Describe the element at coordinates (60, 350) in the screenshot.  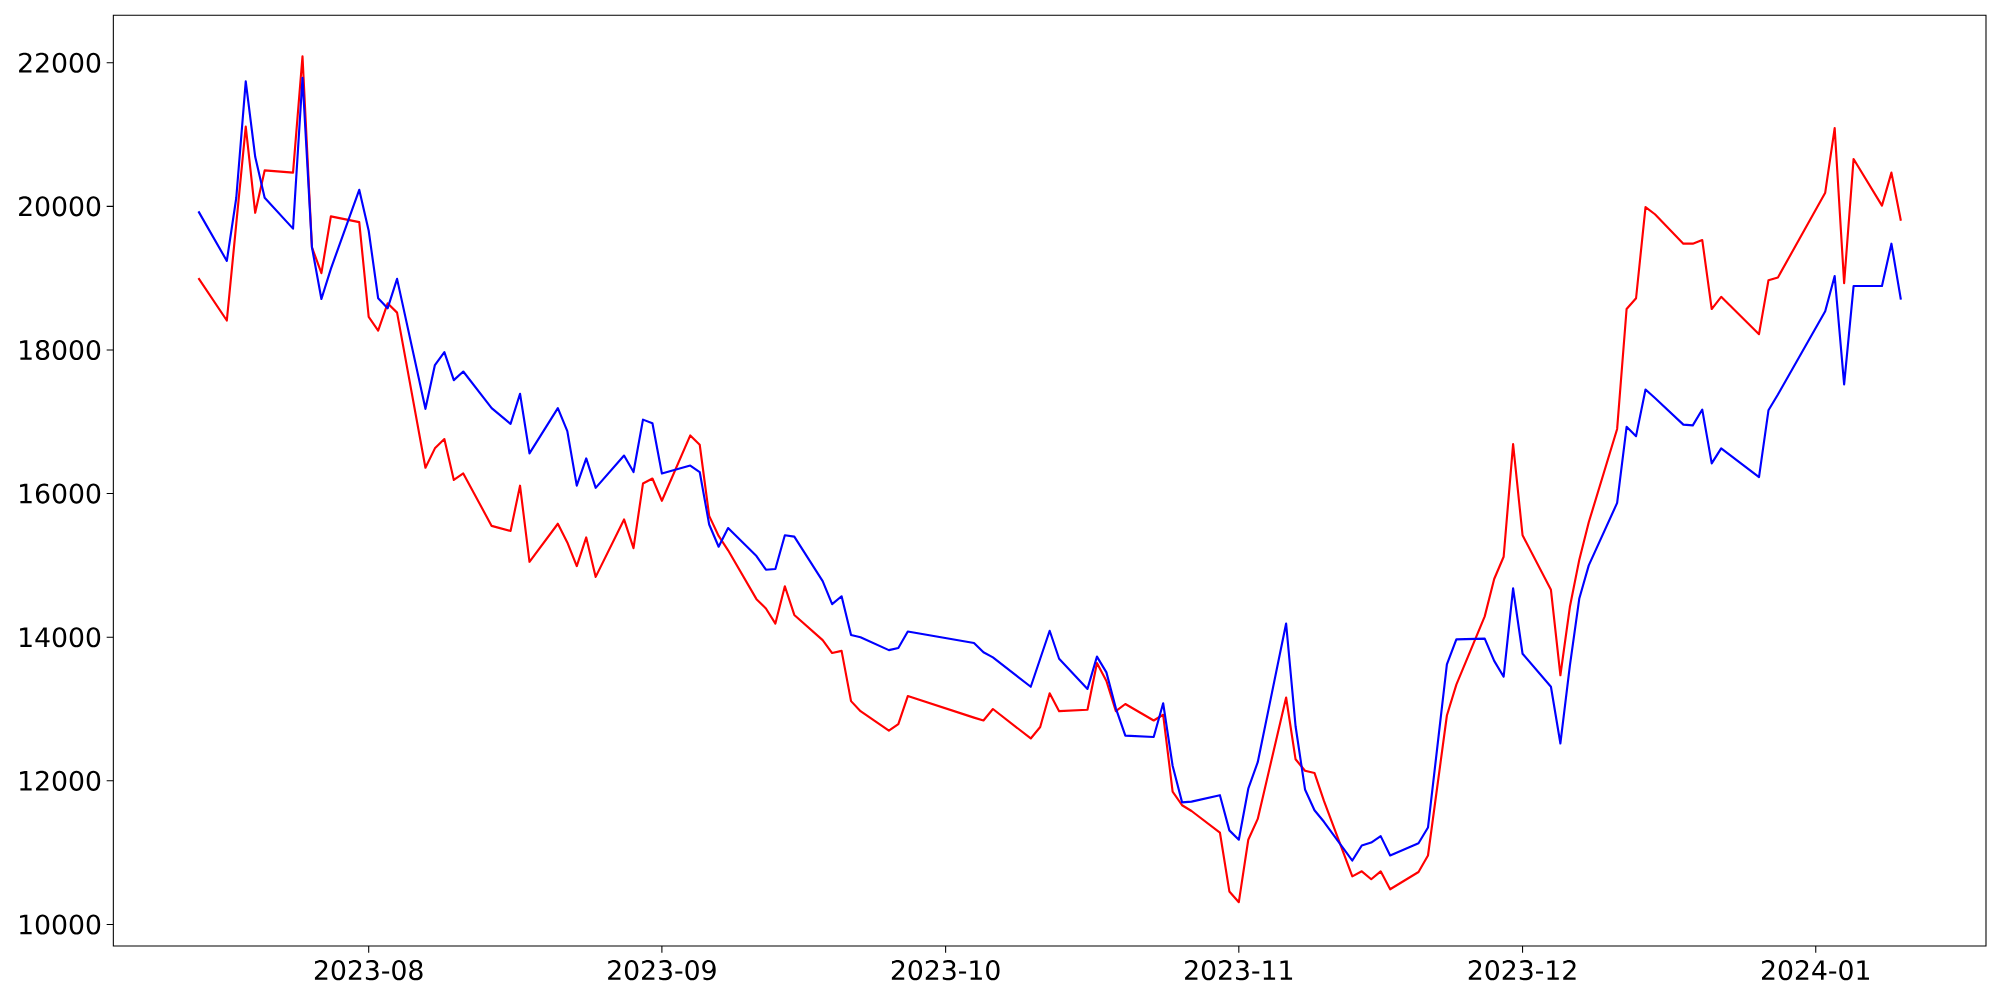
I see `y-tick-label: 18000` at that location.